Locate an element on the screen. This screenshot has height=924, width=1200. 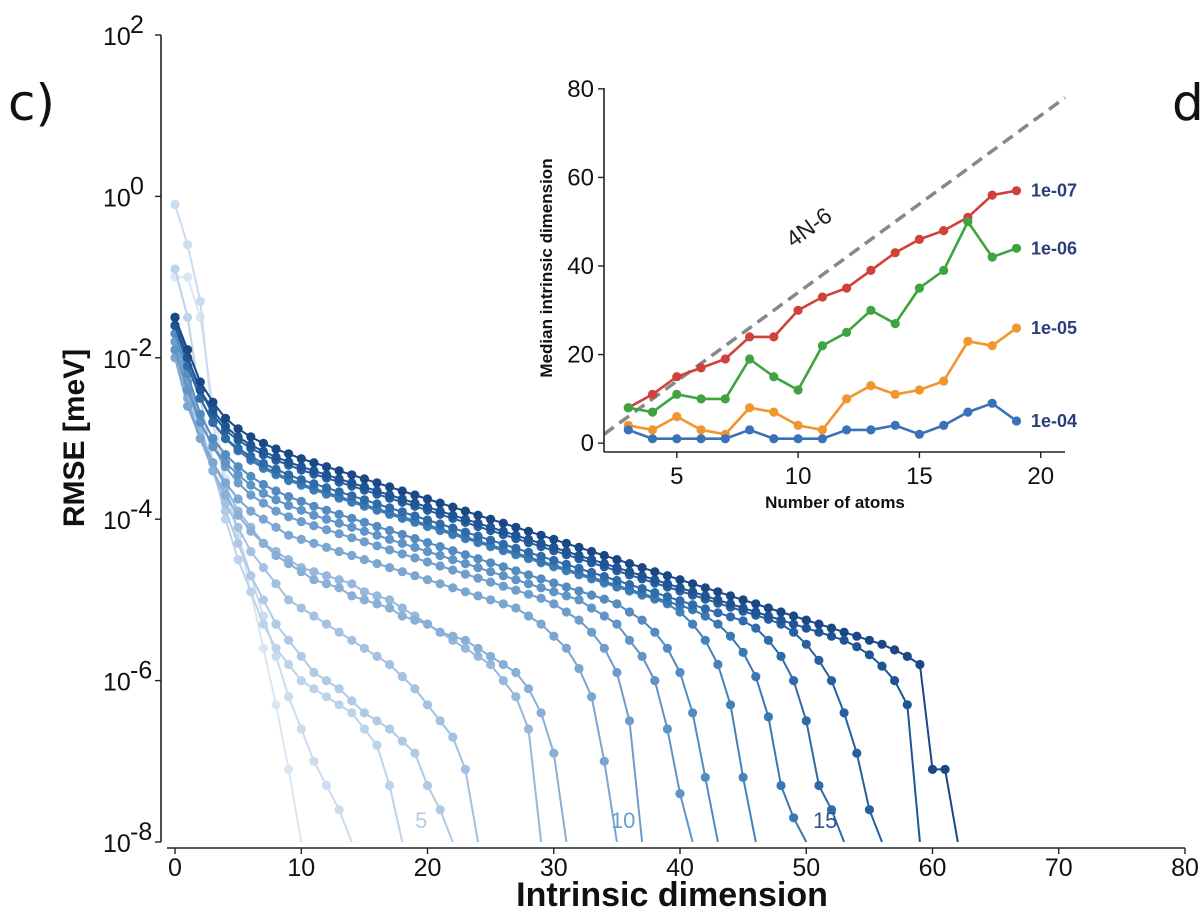
panel-label-d: d is located at coordinates (1186, 103).